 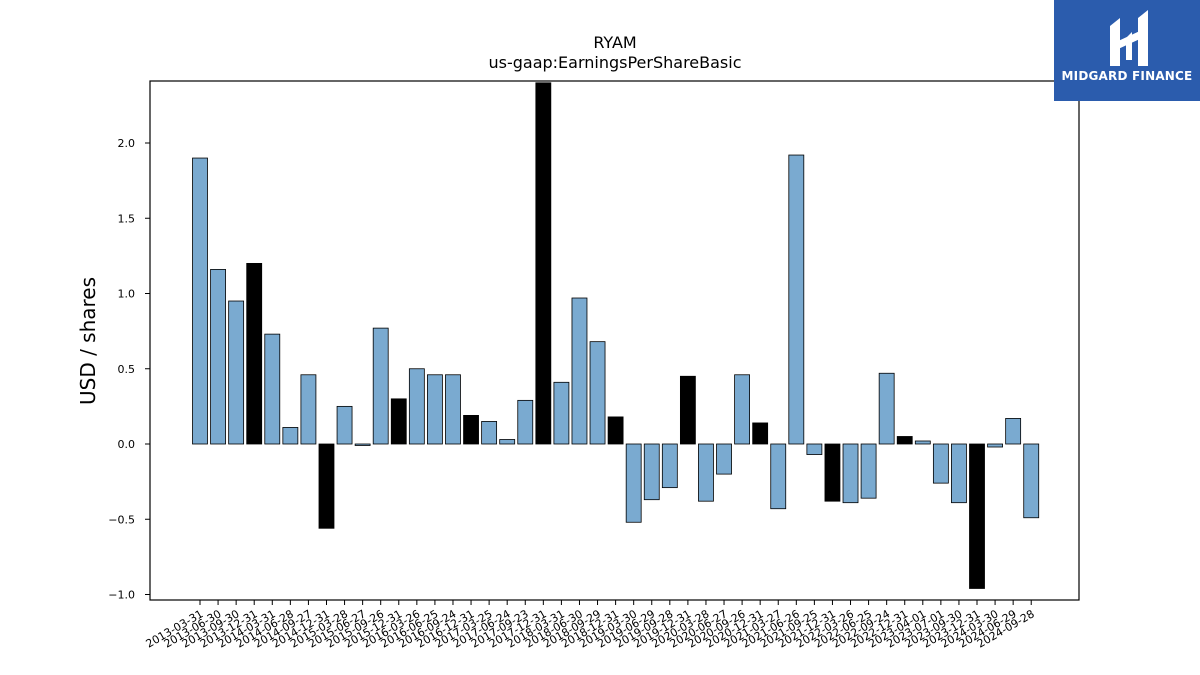 What do you see at coordinates (1127, 76) in the screenshot?
I see `logo-text: MIDGARD FINANCE` at bounding box center [1127, 76].